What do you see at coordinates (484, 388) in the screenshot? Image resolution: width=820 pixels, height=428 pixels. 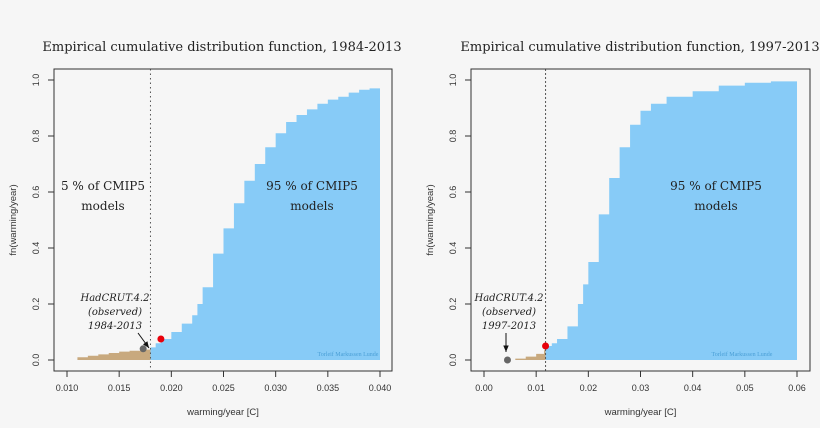 I see `x-tick-label: 0.00` at bounding box center [484, 388].